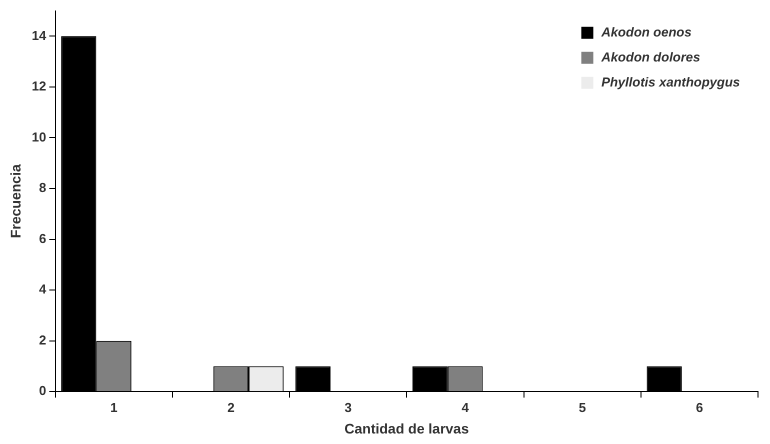 The height and width of the screenshot is (444, 770). What do you see at coordinates (646, 32) in the screenshot?
I see `legend-label: Akodon oenos` at bounding box center [646, 32].